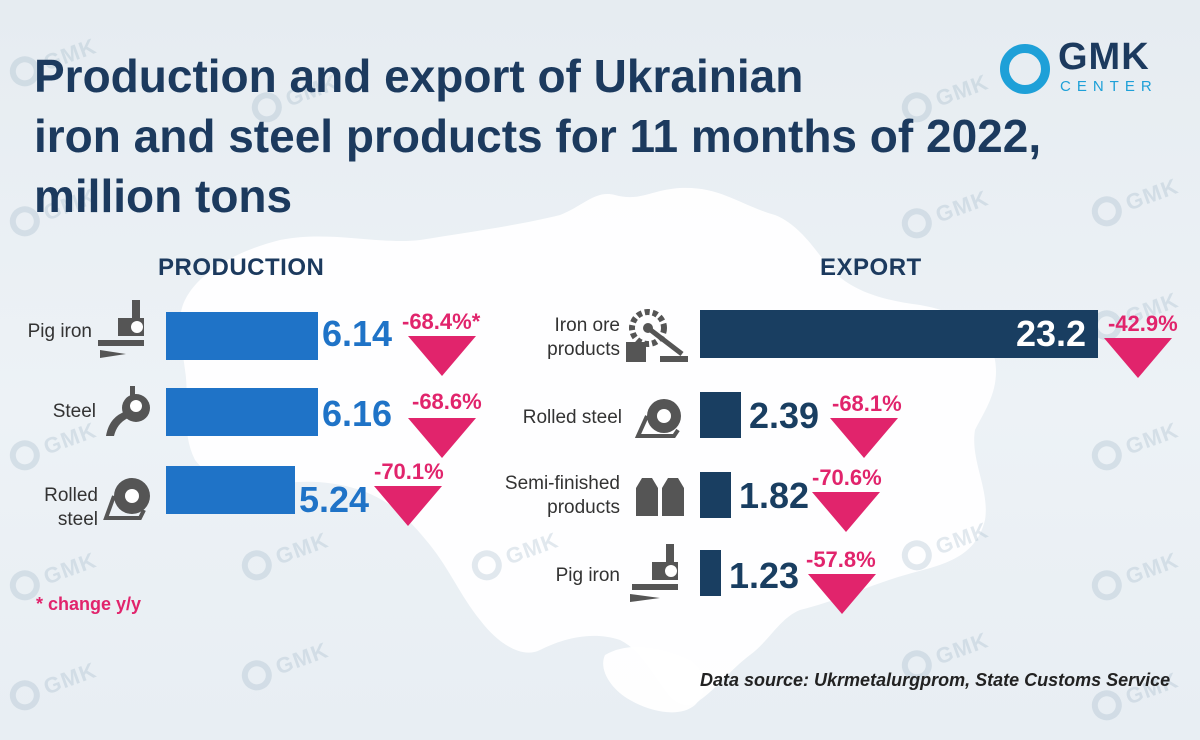  What do you see at coordinates (1025, 69) in the screenshot?
I see `logo-ring-icon` at bounding box center [1025, 69].